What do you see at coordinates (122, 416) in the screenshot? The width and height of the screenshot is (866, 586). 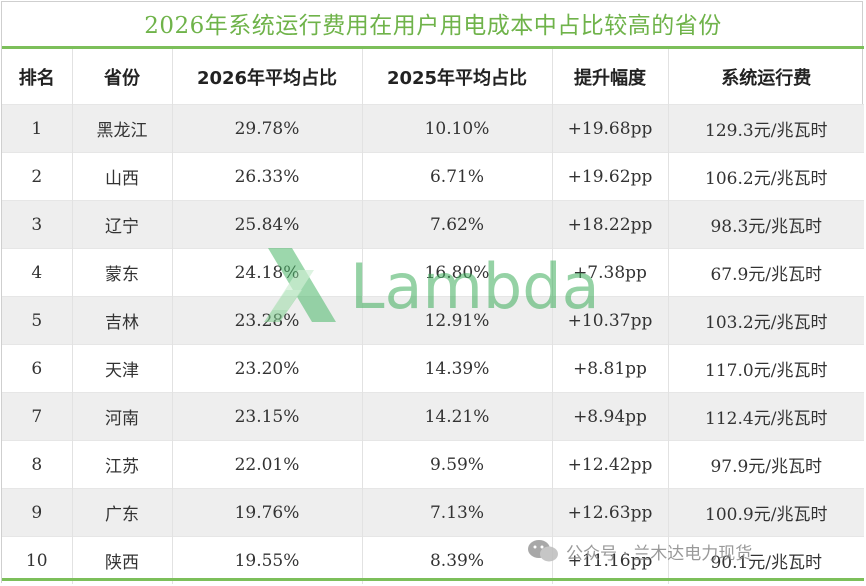 I see `cell-province: 河南` at bounding box center [122, 416].